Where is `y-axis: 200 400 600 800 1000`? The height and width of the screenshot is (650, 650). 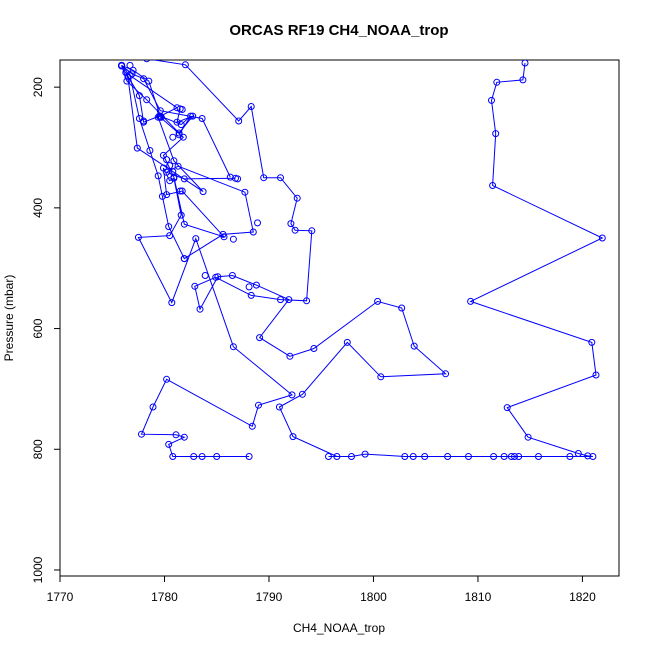
y-axis: 200 400 600 800 1000 is located at coordinates (46, 330).